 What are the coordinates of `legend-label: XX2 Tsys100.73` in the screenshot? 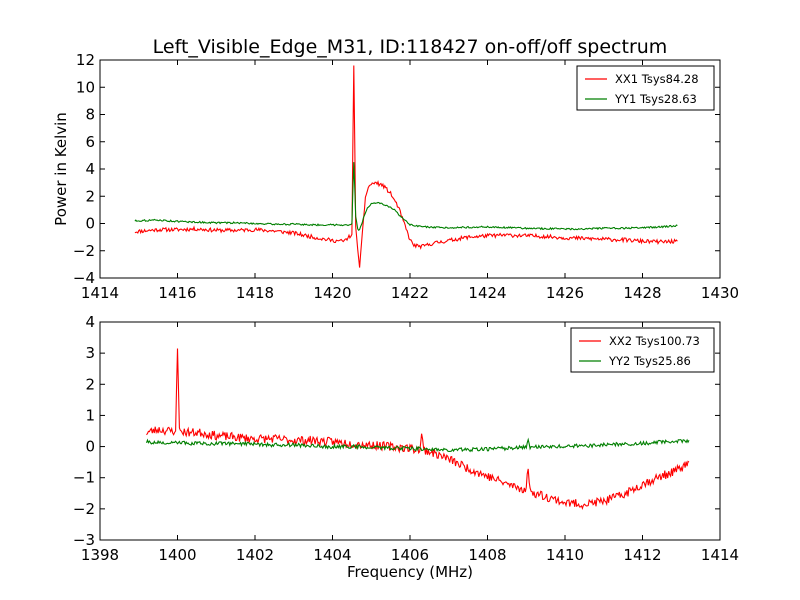 It's located at (654, 341).